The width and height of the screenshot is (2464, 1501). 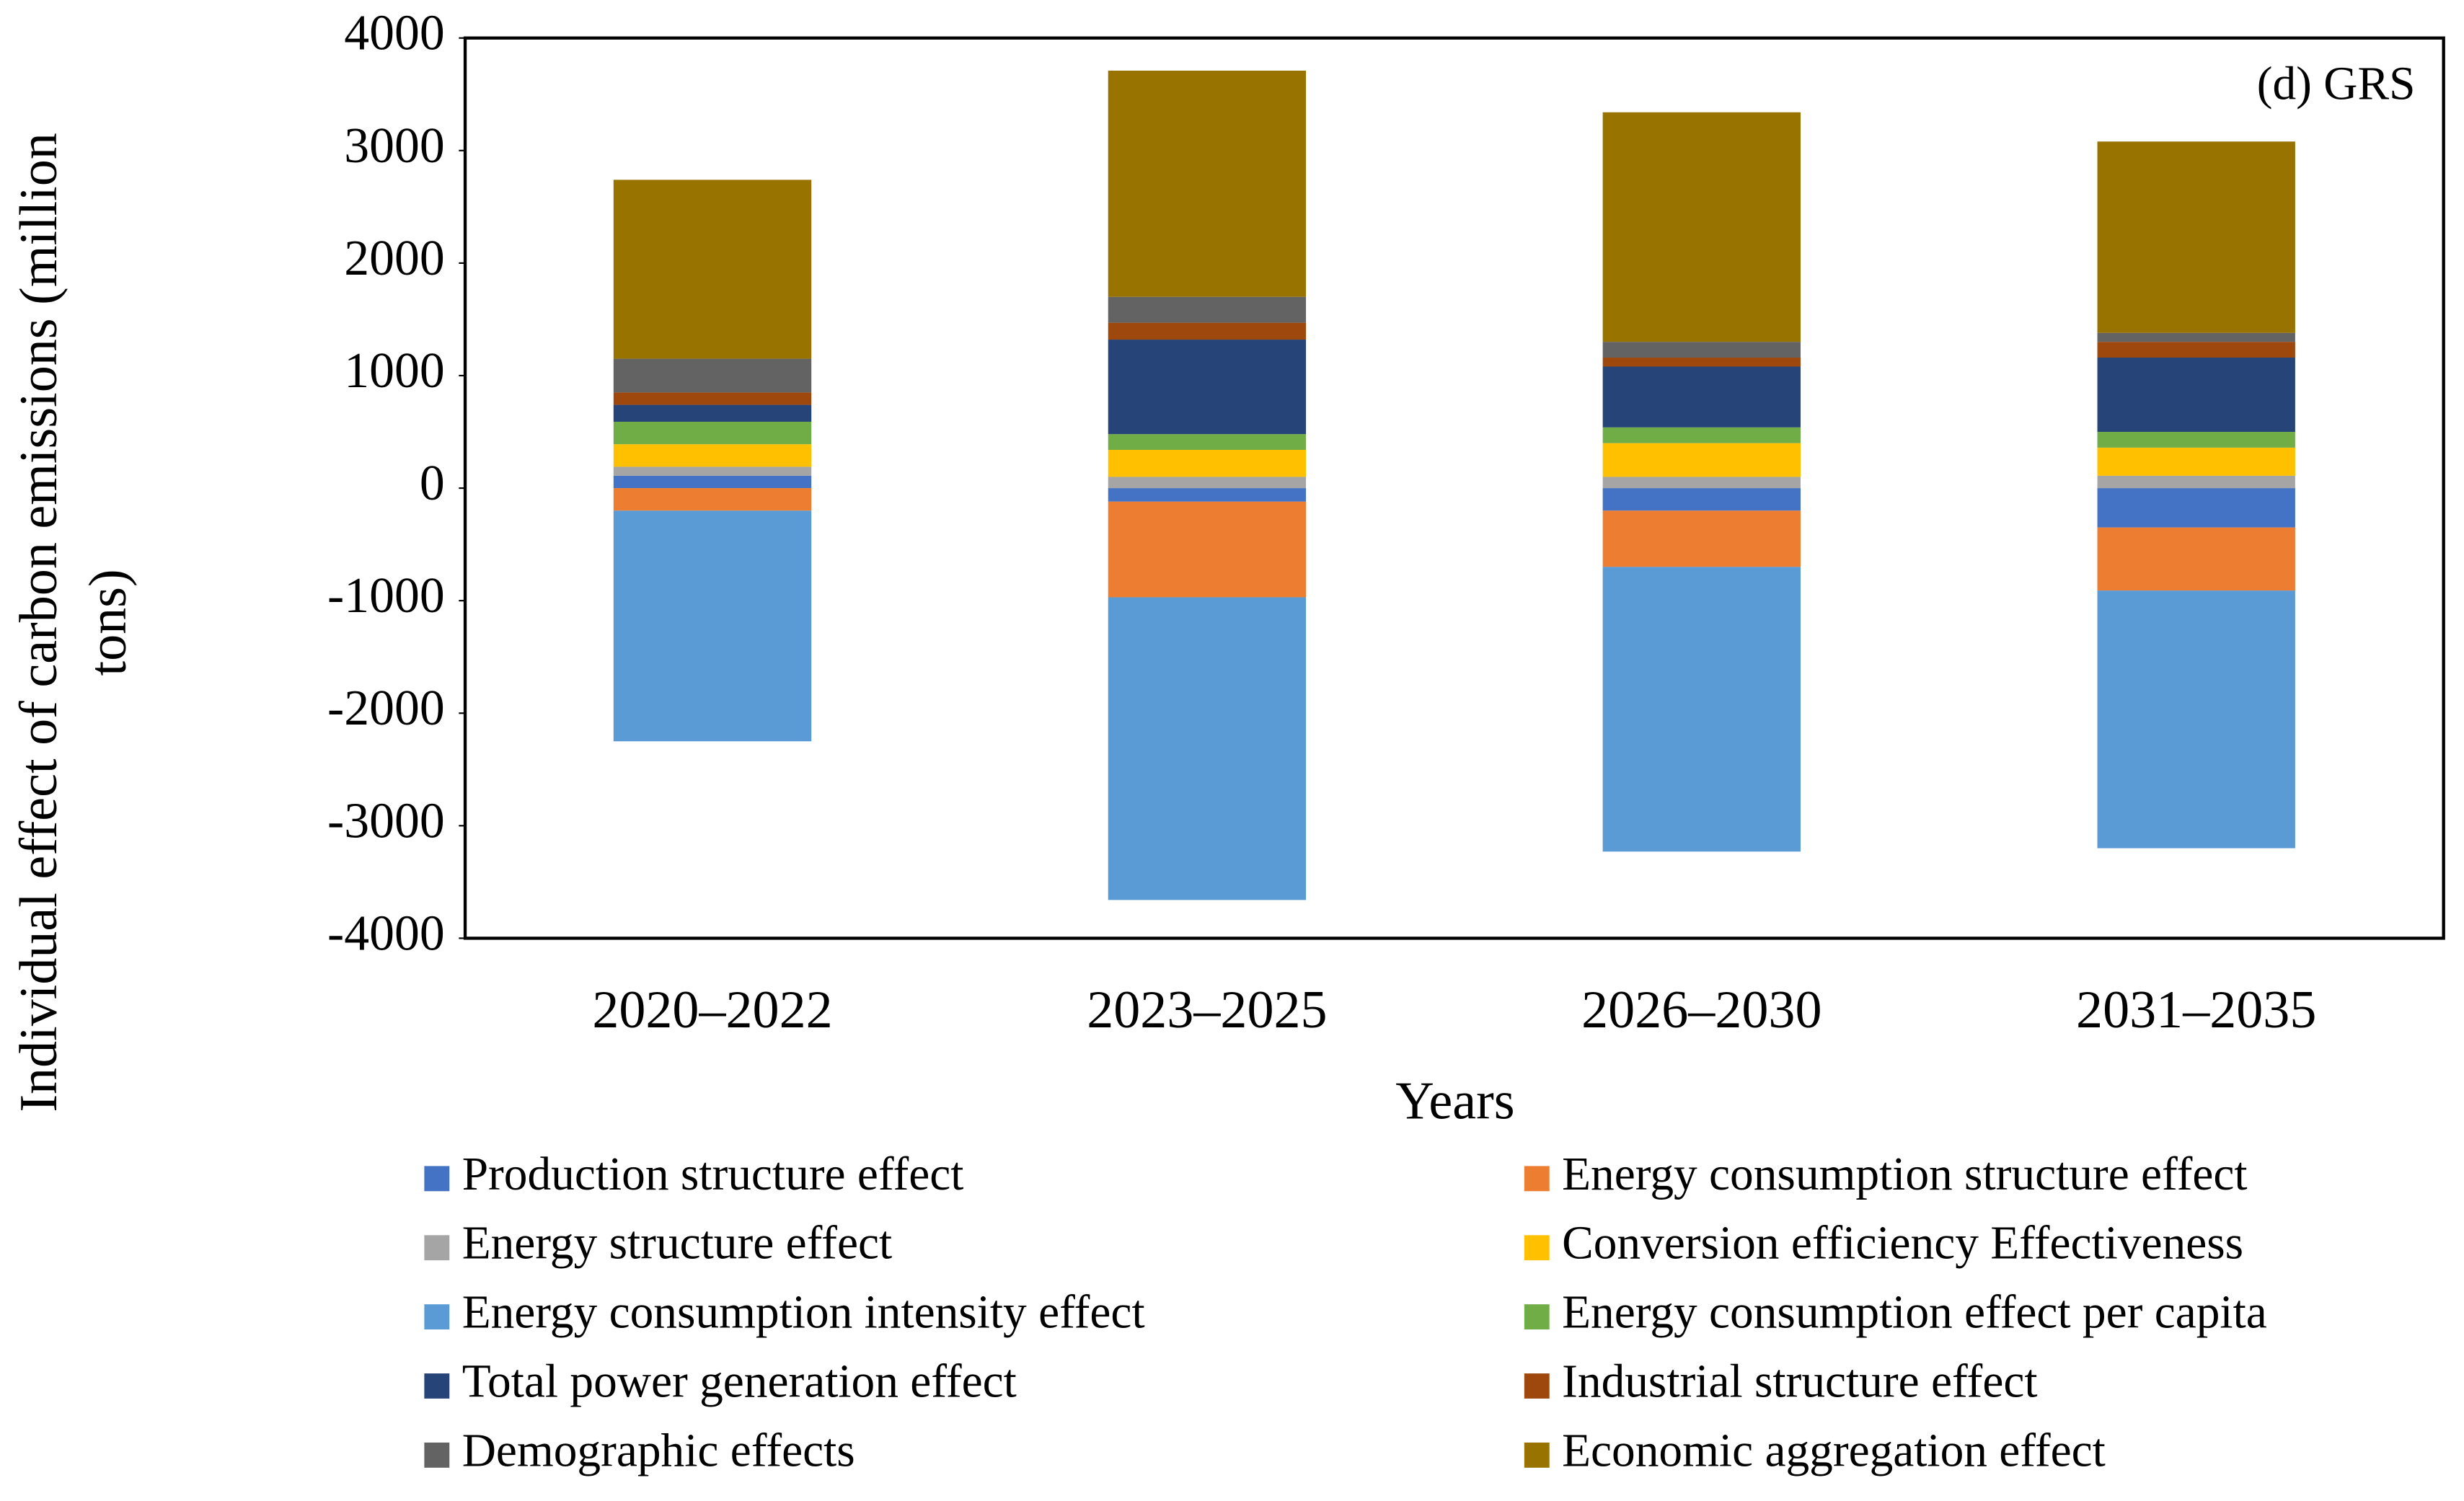 What do you see at coordinates (1834, 1450) in the screenshot?
I see `legend-label: Economic aggregation effect` at bounding box center [1834, 1450].